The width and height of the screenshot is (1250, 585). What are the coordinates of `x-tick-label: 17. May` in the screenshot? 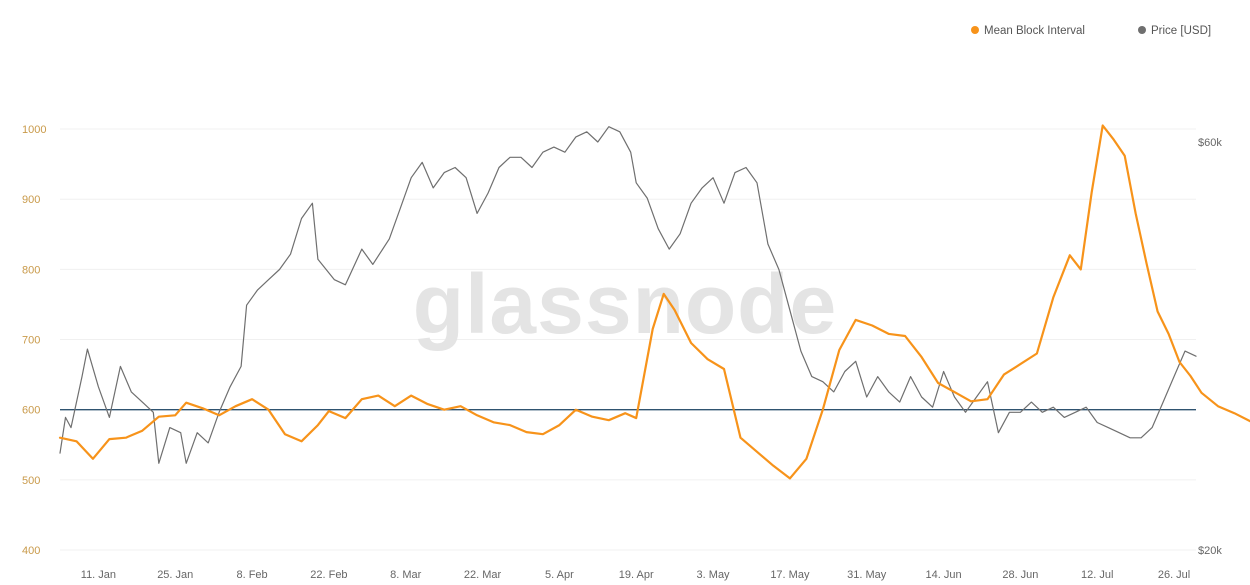 It's located at (790, 575).